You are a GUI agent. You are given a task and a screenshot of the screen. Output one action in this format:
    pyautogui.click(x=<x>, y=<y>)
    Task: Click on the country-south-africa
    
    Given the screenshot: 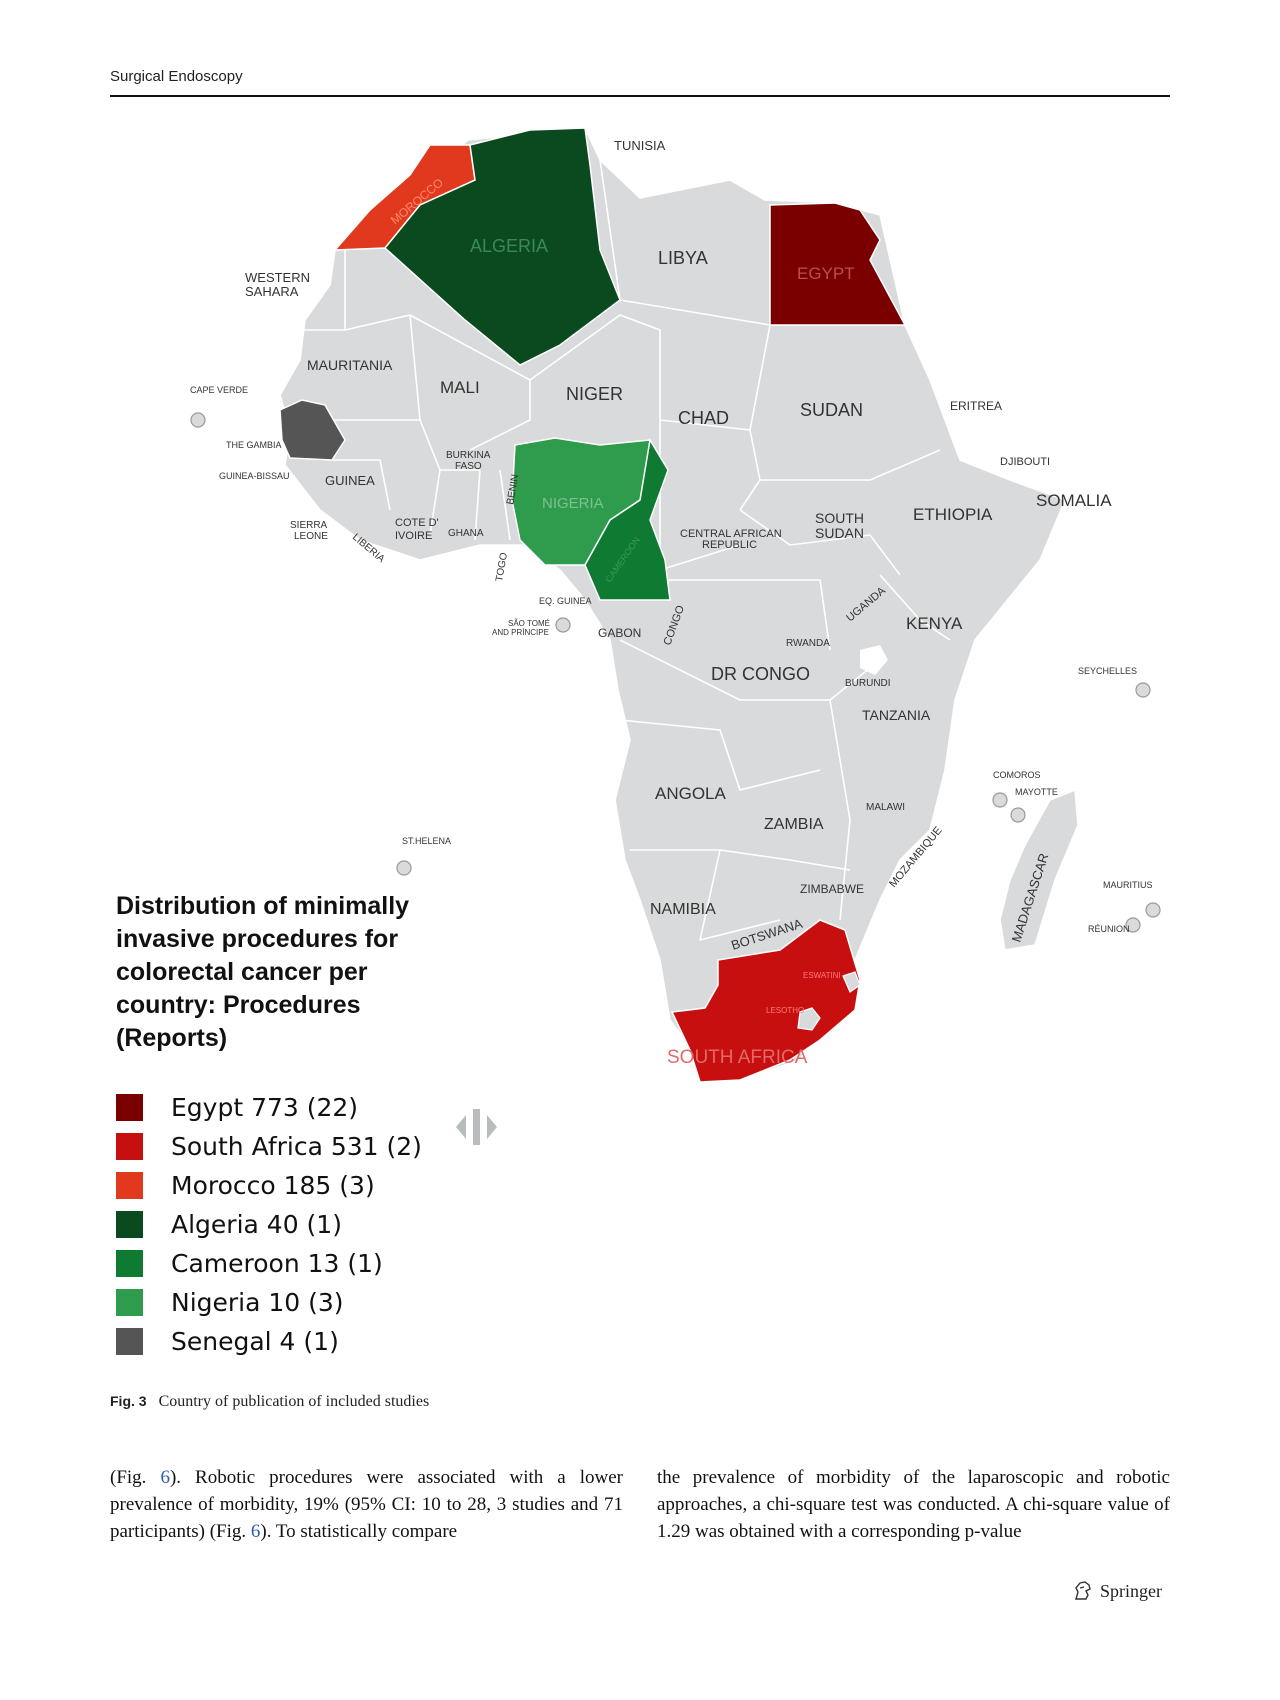 What is the action you would take?
    pyautogui.click(x=765, y=1001)
    